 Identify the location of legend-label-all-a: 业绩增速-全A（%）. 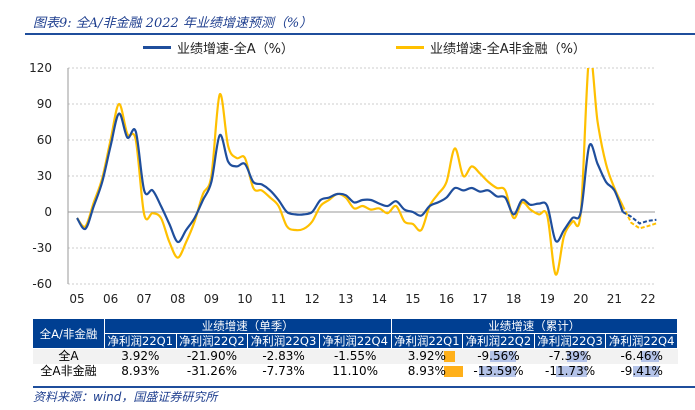
(235, 49).